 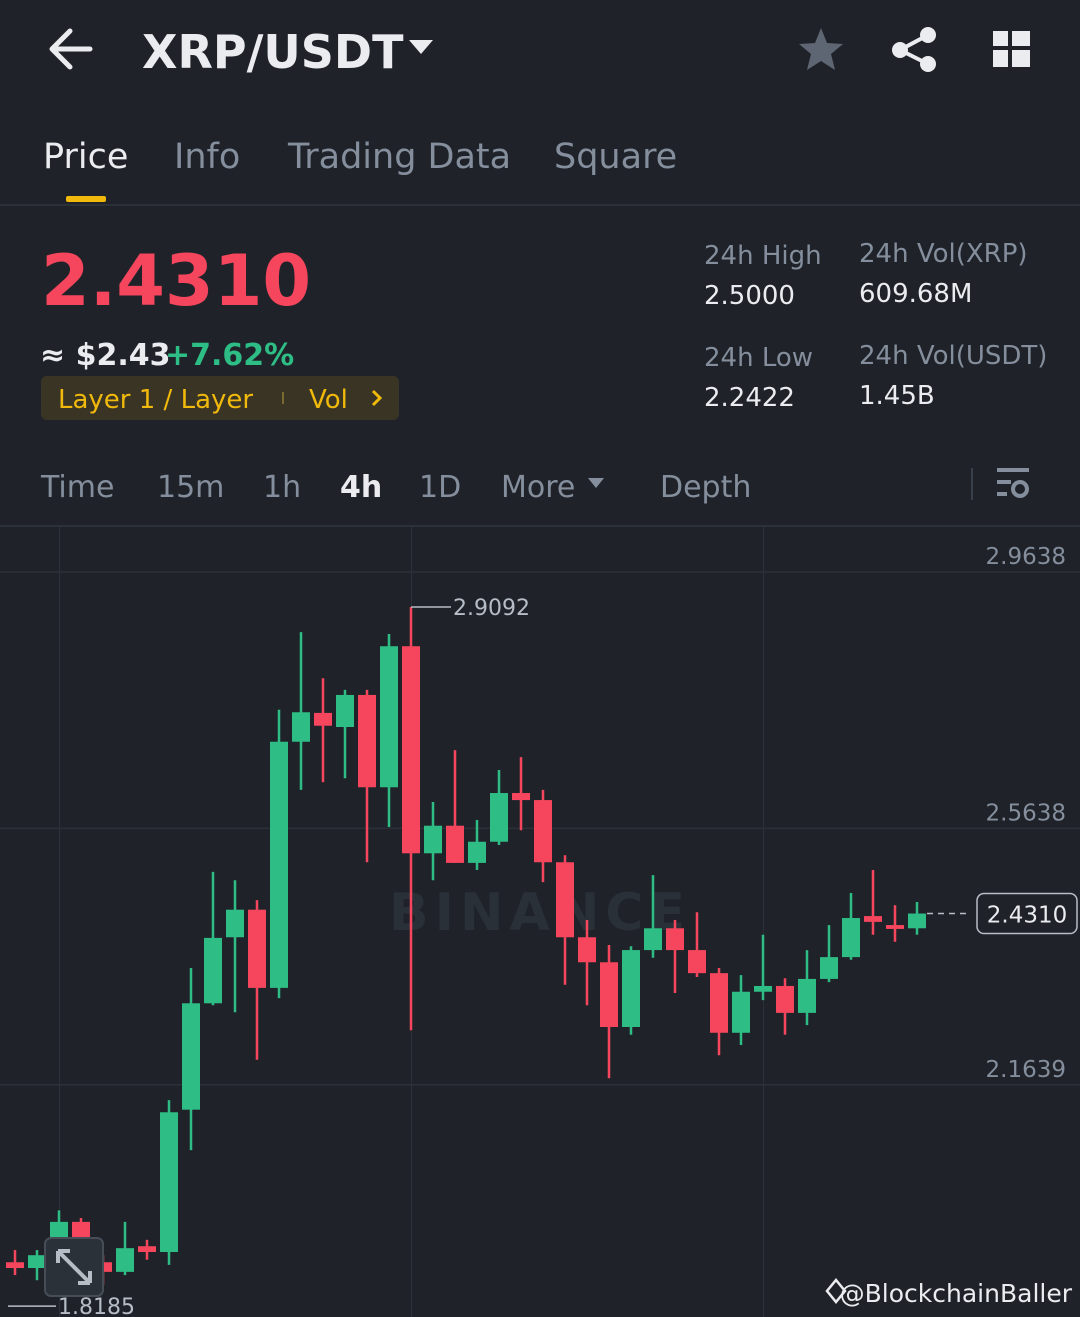 I want to click on stat-label: 24h High, so click(x=763, y=256).